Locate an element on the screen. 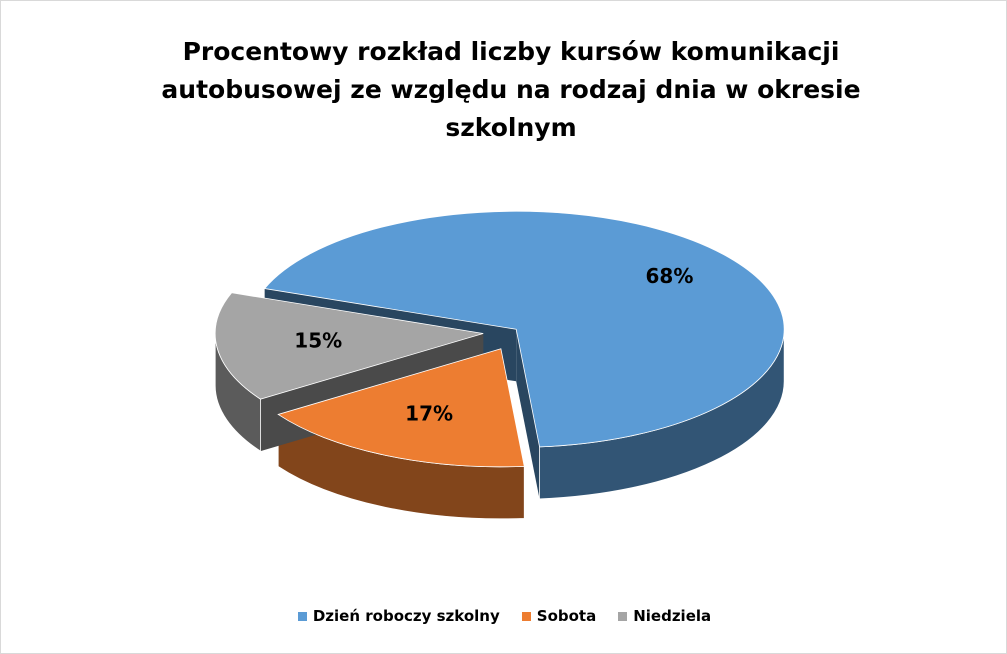 The image size is (1007, 654). legend-label: Sobota is located at coordinates (566, 616).